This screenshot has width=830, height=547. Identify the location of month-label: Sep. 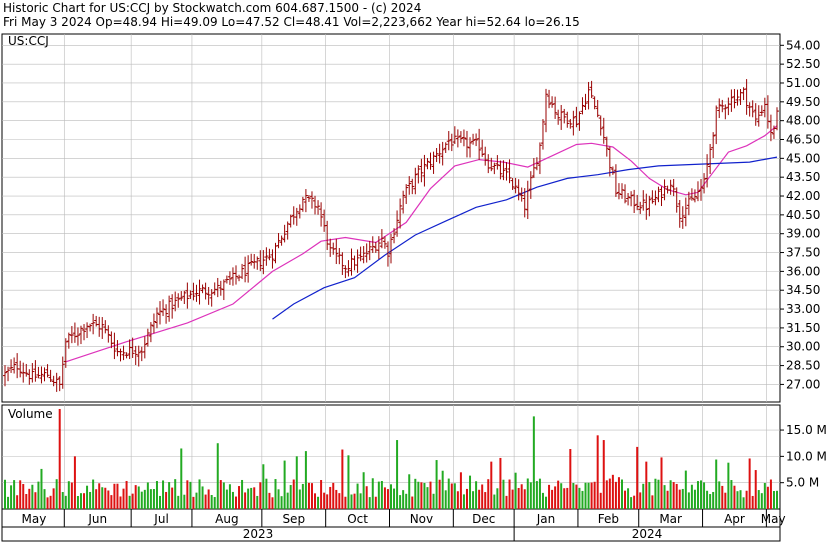
(293, 519).